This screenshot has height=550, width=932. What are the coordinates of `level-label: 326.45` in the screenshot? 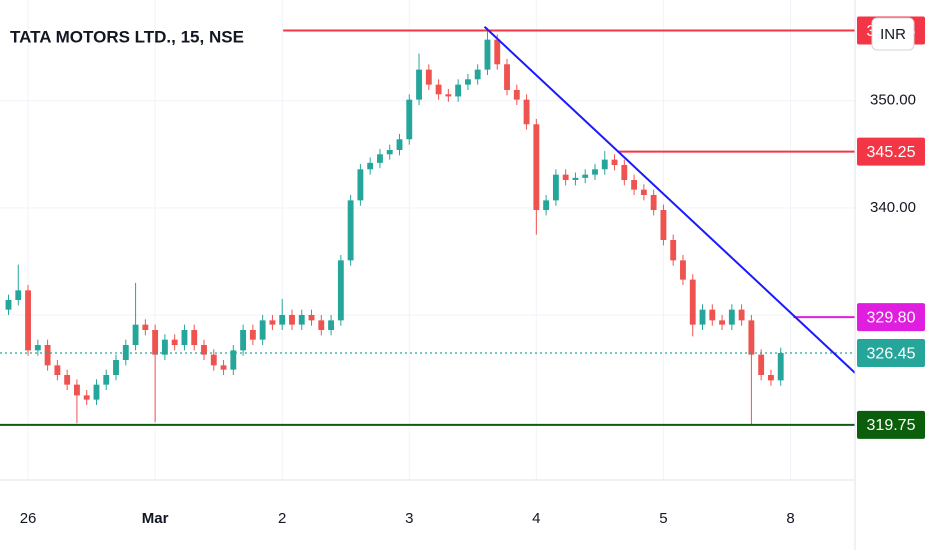 It's located at (891, 353).